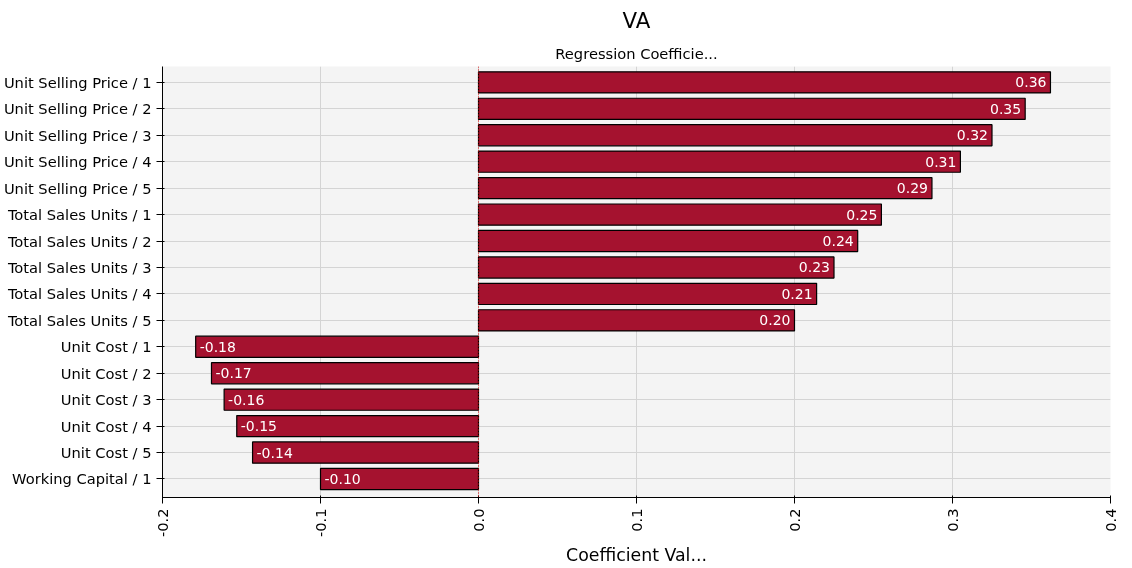  What do you see at coordinates (77, 162) in the screenshot?
I see `y-tick-label: Unit Selling Price / 4` at bounding box center [77, 162].